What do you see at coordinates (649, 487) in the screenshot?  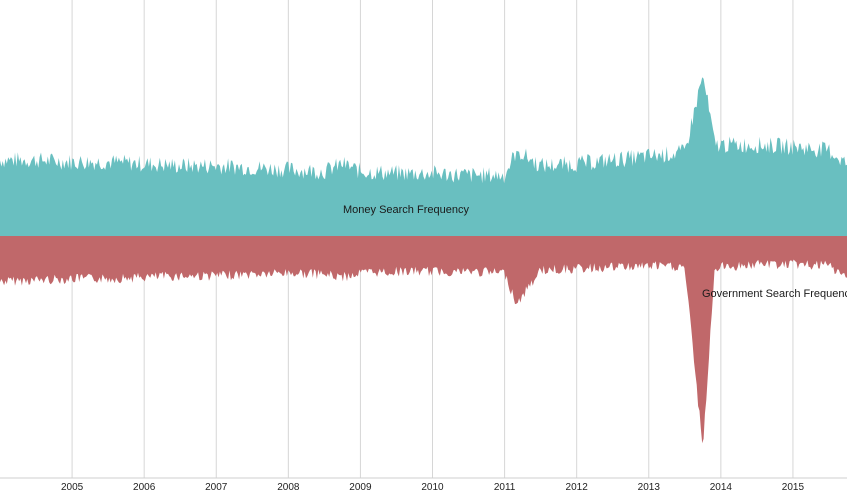 I see `x-tick-label-2013: 2013` at bounding box center [649, 487].